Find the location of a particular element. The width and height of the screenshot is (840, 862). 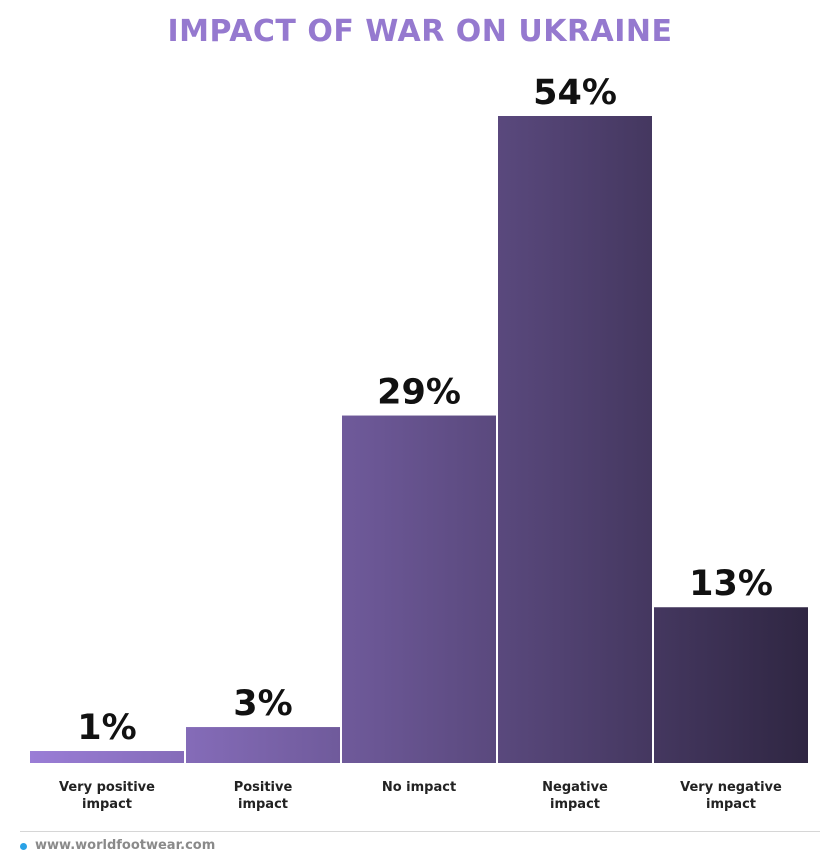

category-label-2: No impact is located at coordinates (419, 787).